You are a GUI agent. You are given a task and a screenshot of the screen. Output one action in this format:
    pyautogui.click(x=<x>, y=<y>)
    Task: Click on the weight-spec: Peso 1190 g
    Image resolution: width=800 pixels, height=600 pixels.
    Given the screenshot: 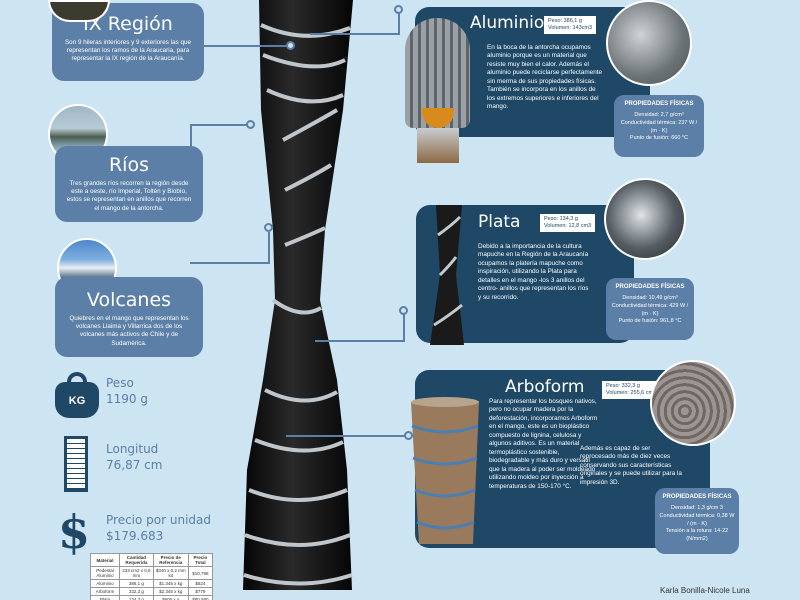 What is the action you would take?
    pyautogui.click(x=127, y=391)
    